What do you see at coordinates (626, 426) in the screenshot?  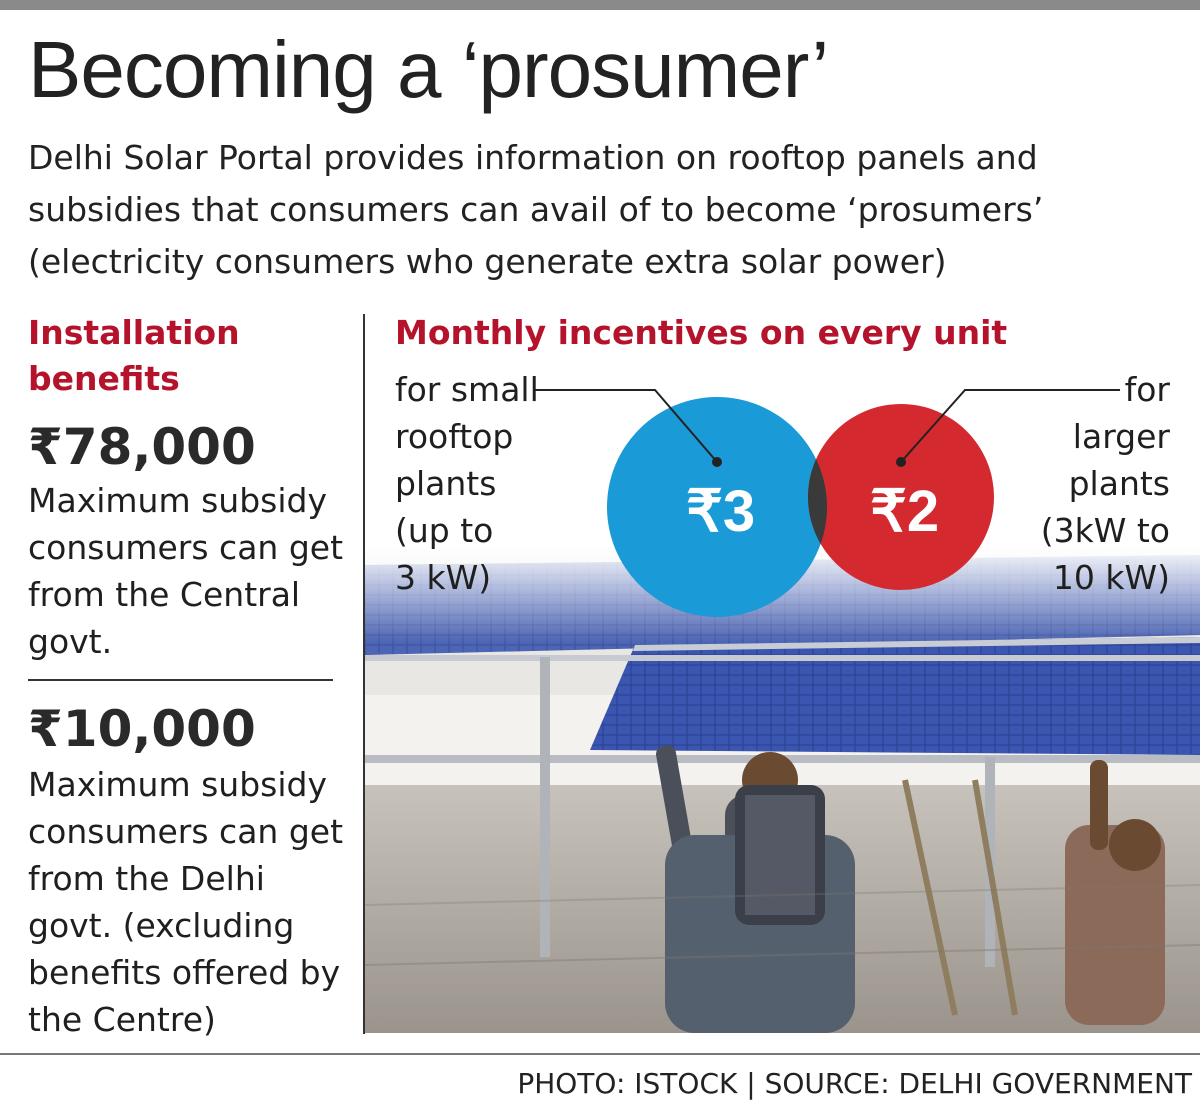 I see `small-leader-line` at bounding box center [626, 426].